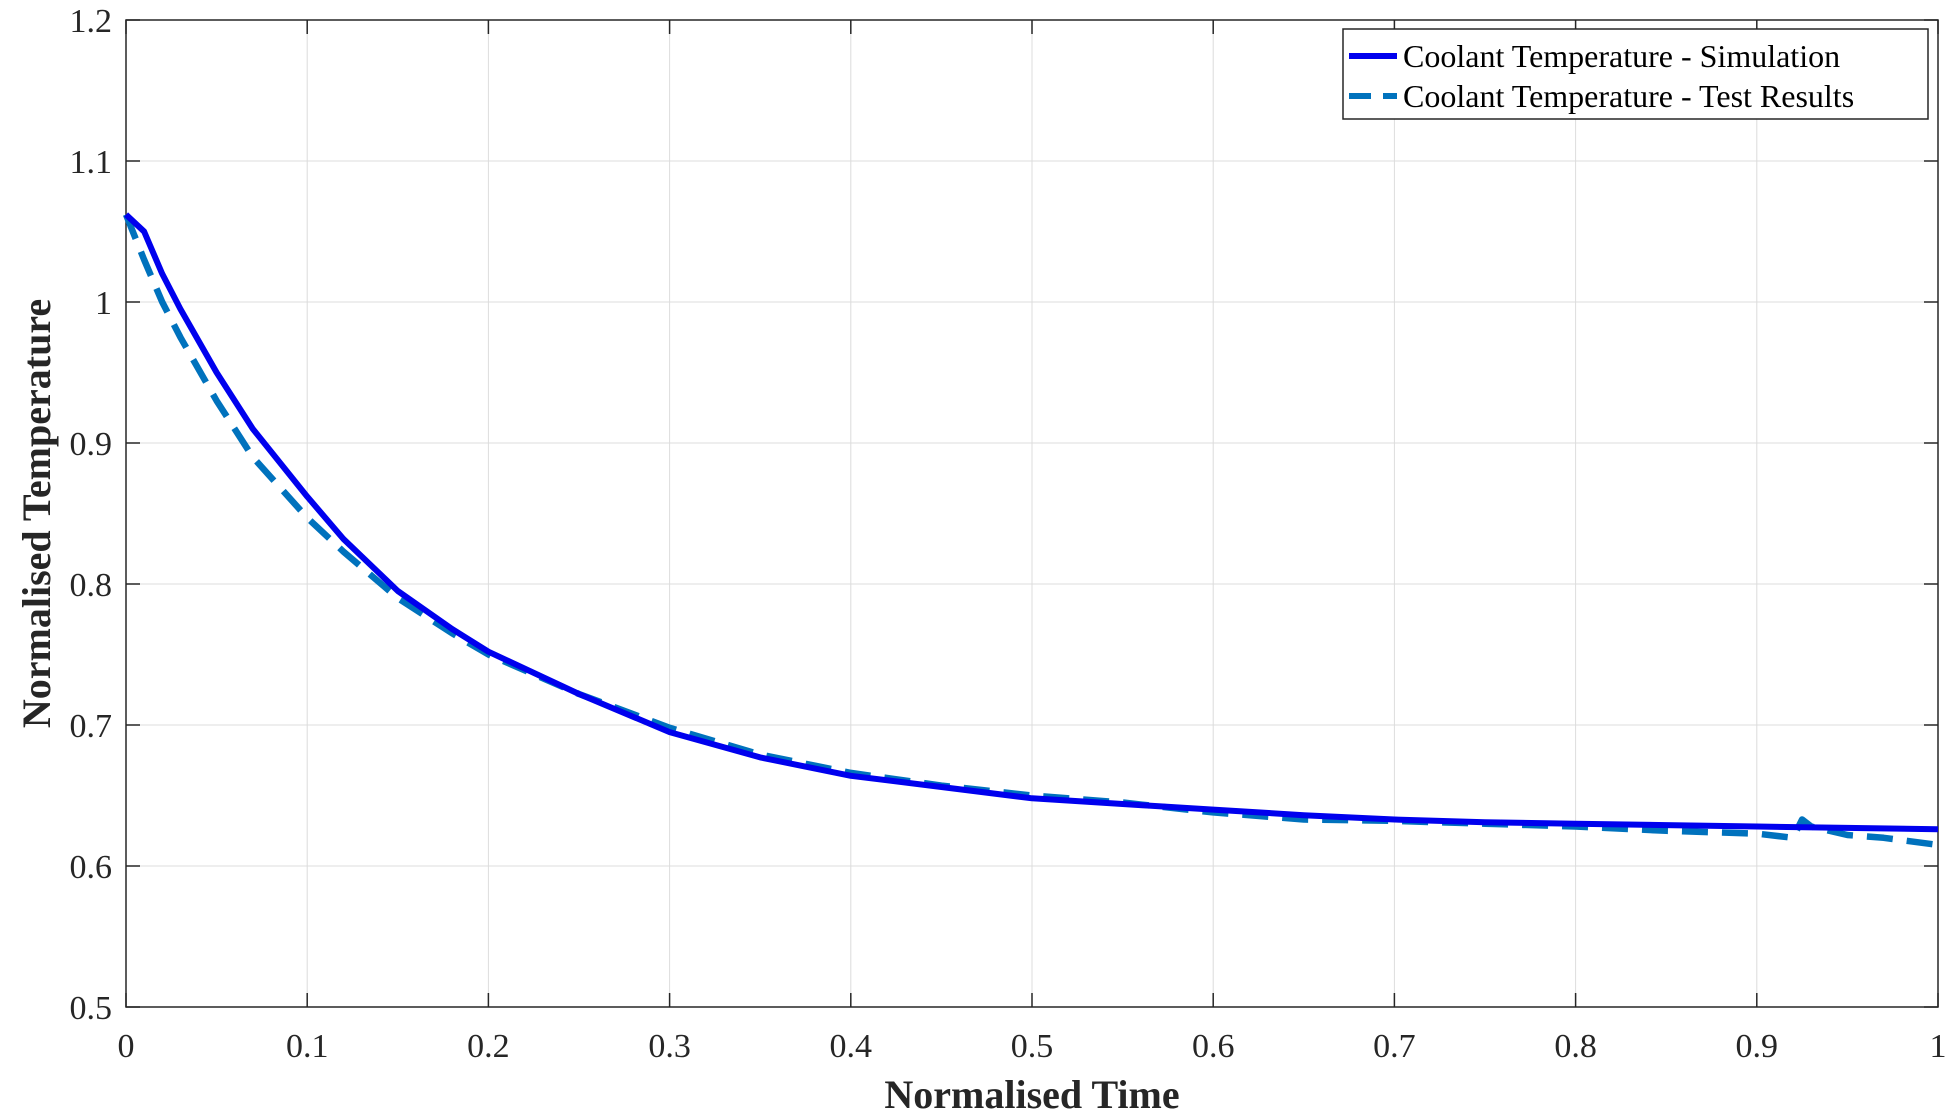 This screenshot has height=1114, width=1946. Describe the element at coordinates (1621, 56) in the screenshot. I see `legend-label-1: Coolant Temperature - Simulation` at that location.